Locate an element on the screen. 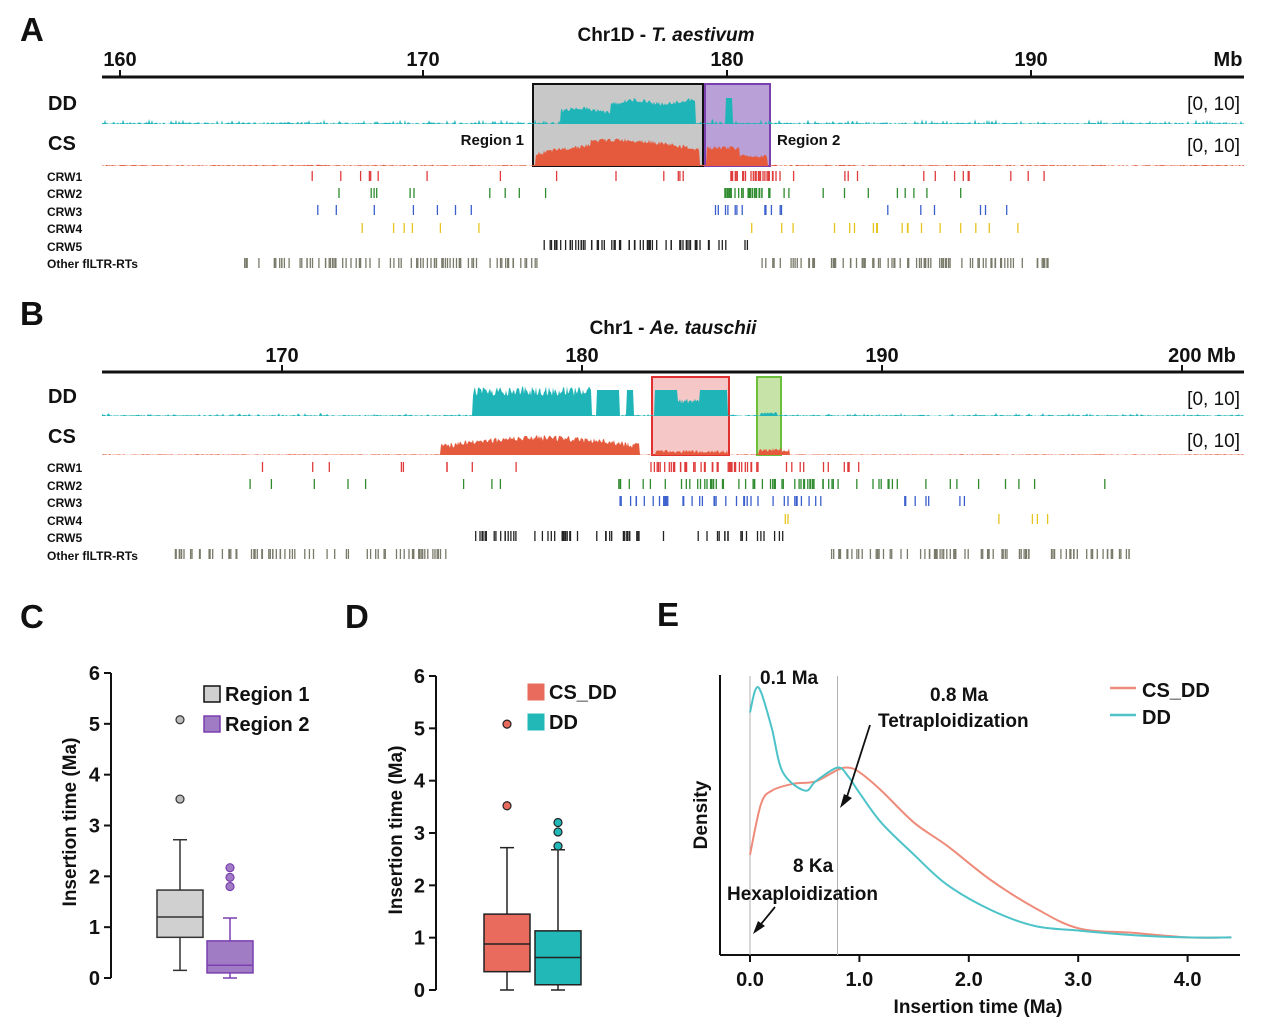  y-tick-label: 6 is located at coordinates (94, 674).